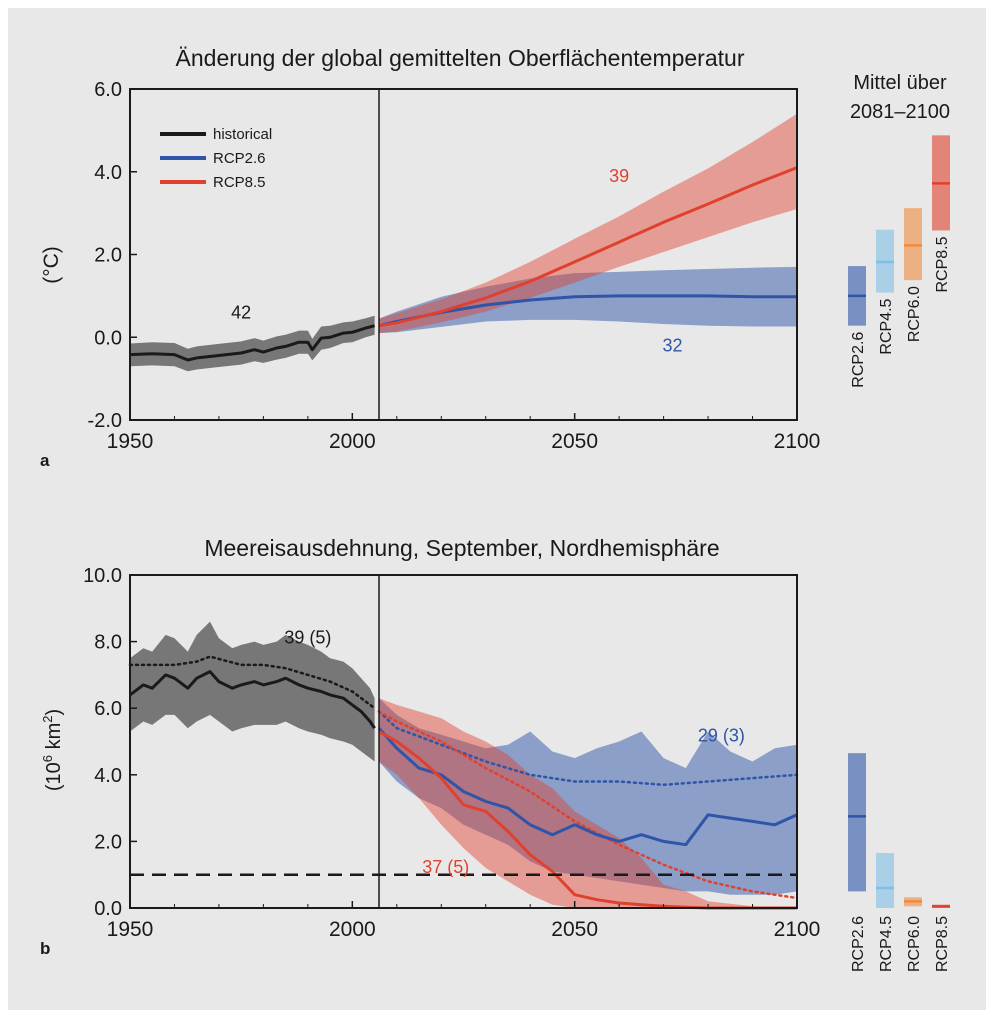  I want to click on panel-b-ytick-label: 4.0, so click(108, 776).